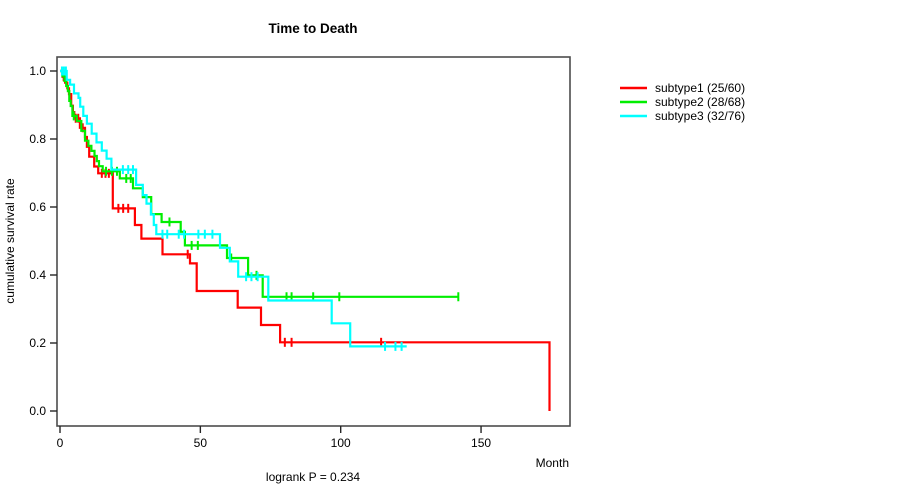  I want to click on y-tick-label: 0.4, so click(37, 275).